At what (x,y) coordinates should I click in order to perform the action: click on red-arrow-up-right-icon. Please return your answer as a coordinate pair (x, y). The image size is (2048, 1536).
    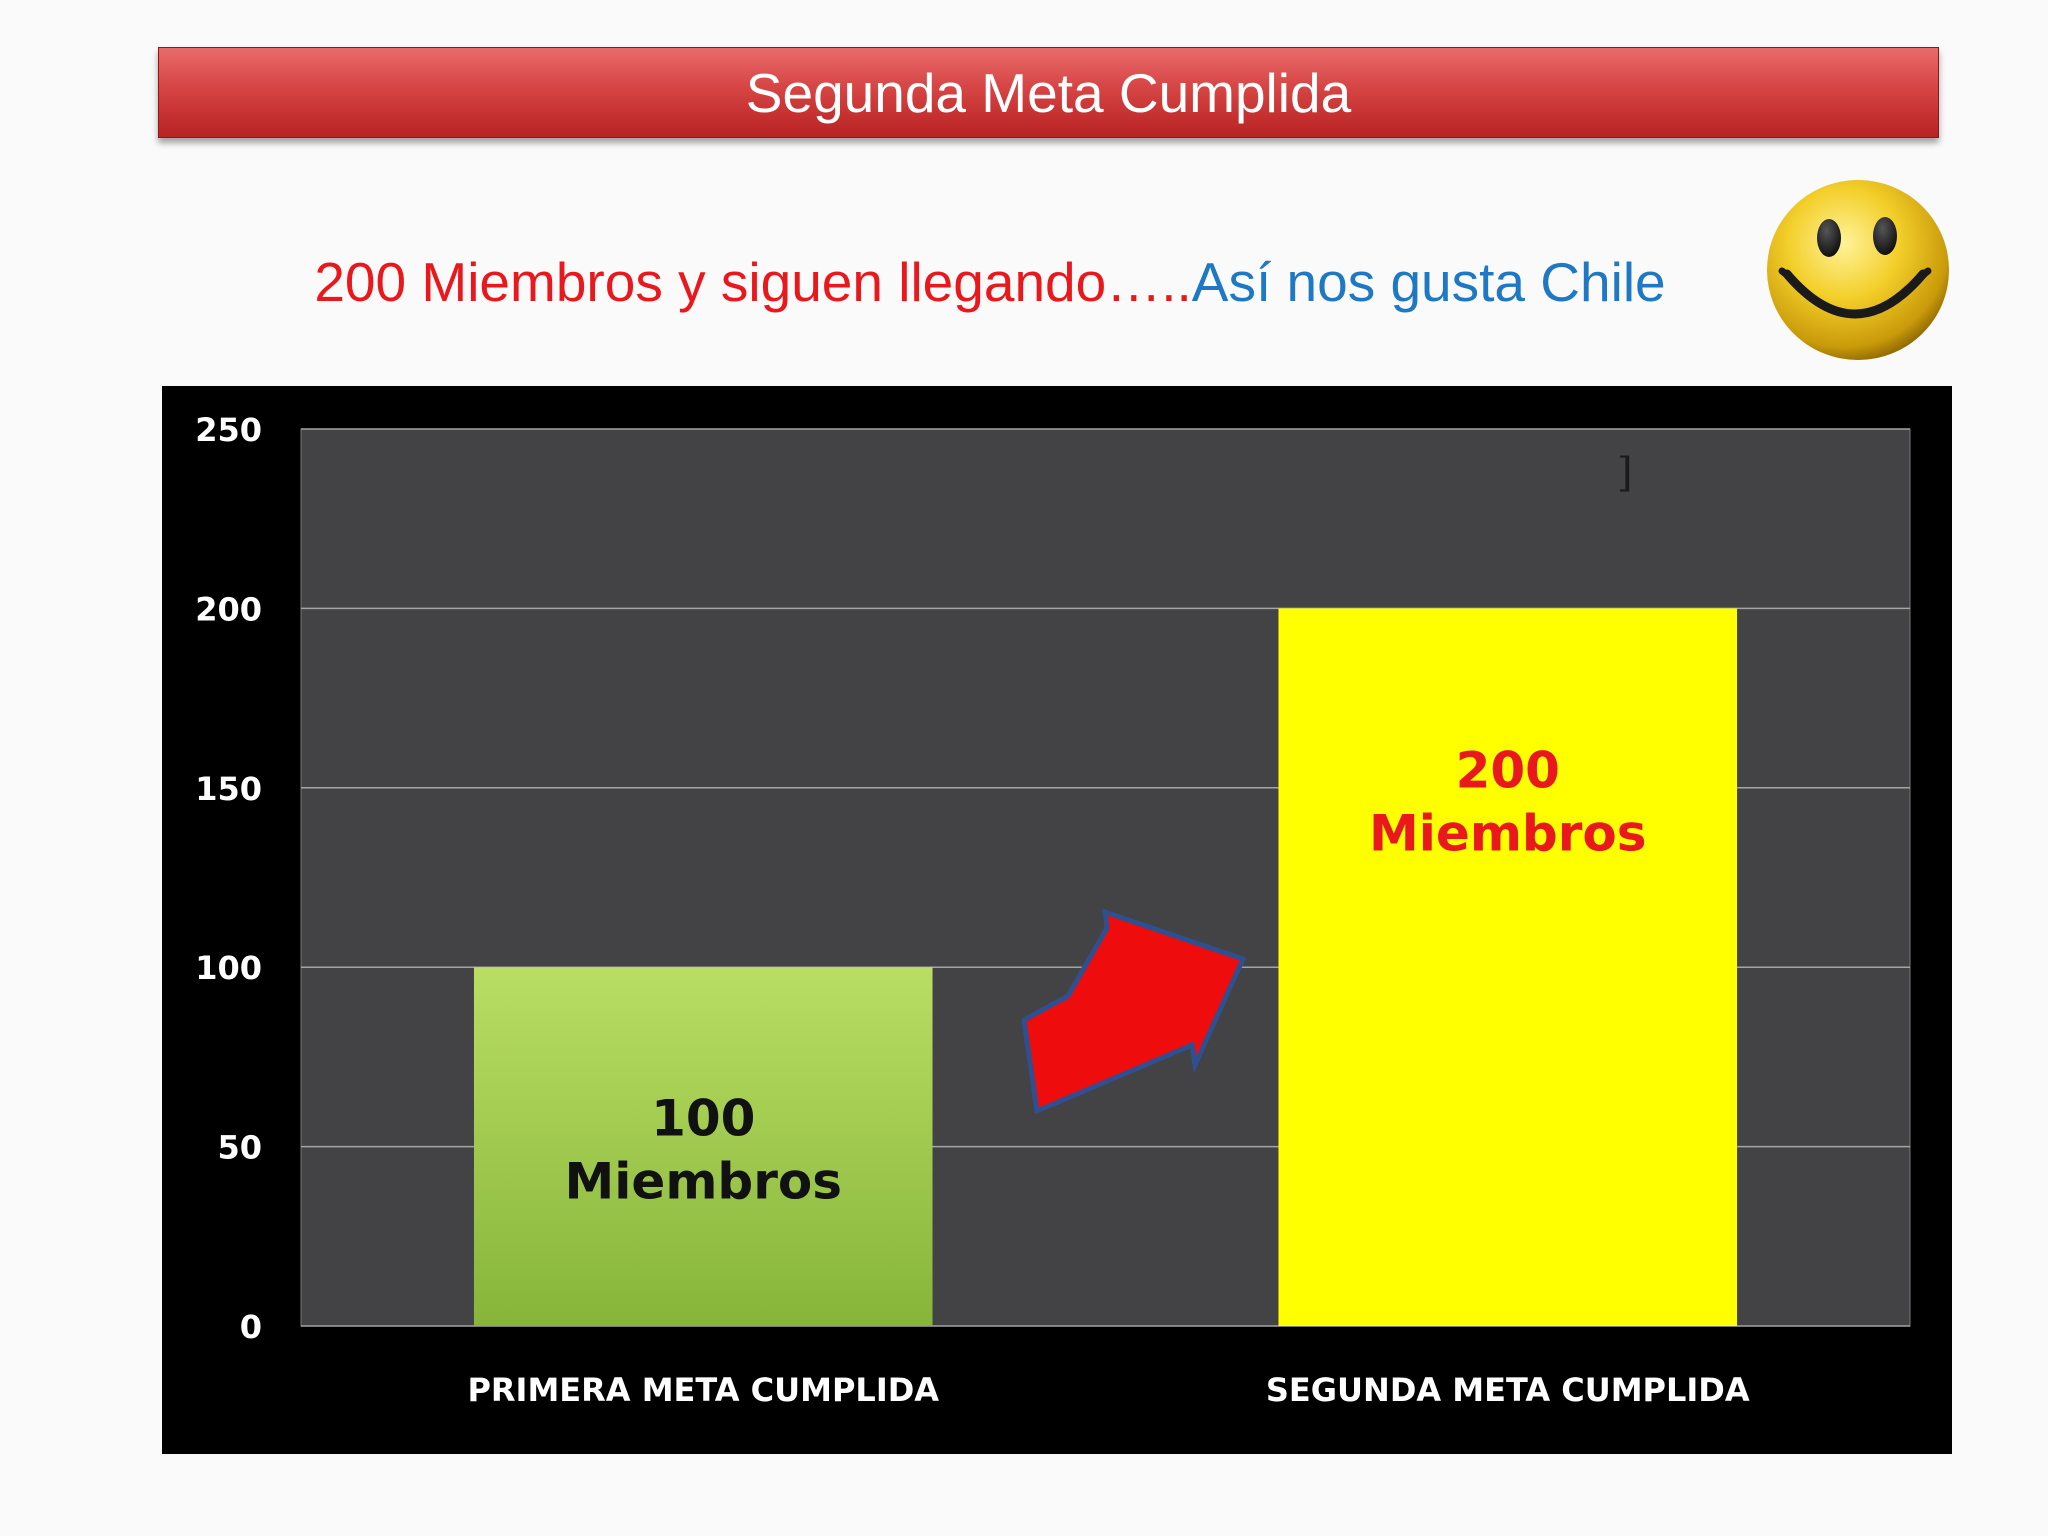
    Looking at the image, I should click on (1134, 1011).